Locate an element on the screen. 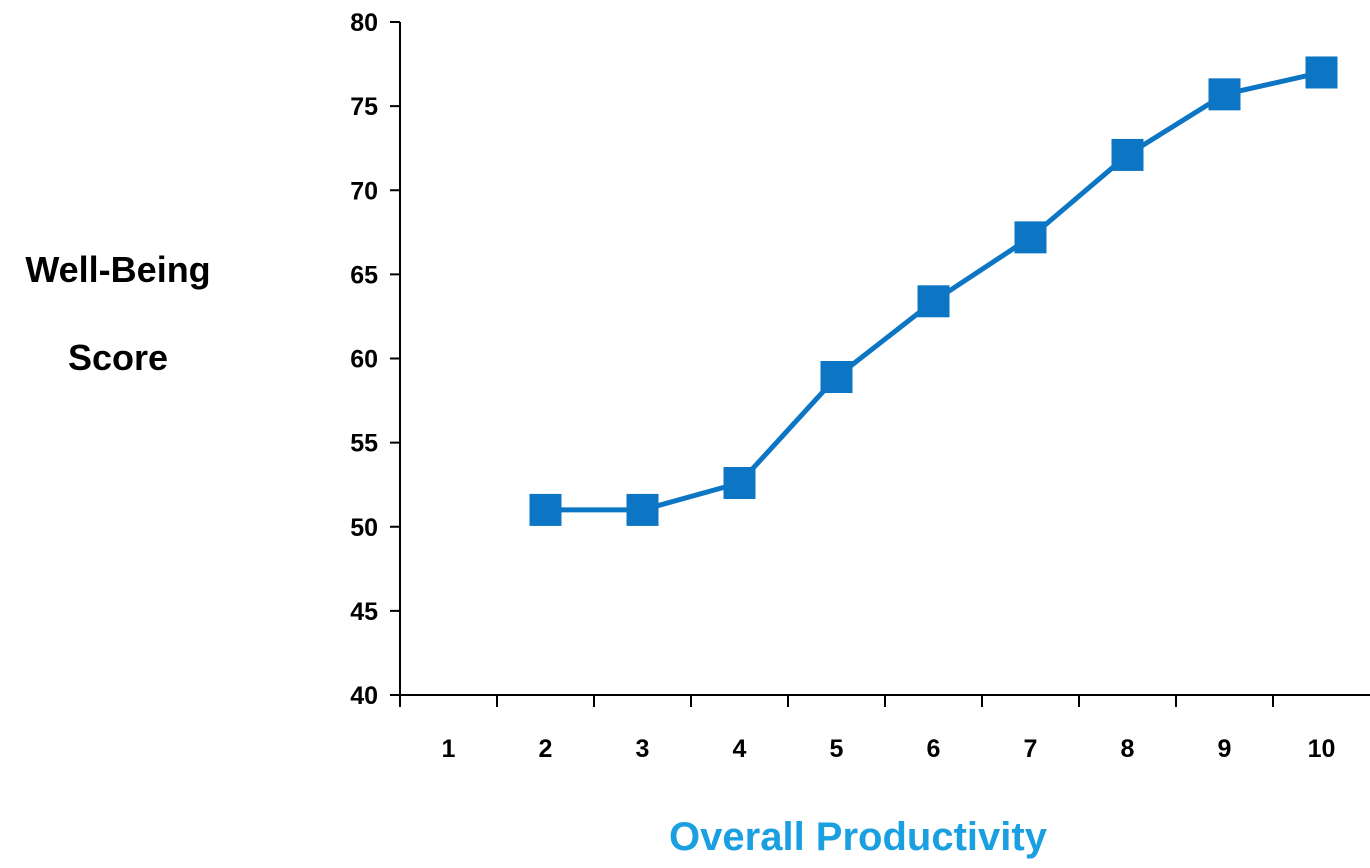 This screenshot has width=1370, height=868. y-tick-label: 75 is located at coordinates (364, 107).